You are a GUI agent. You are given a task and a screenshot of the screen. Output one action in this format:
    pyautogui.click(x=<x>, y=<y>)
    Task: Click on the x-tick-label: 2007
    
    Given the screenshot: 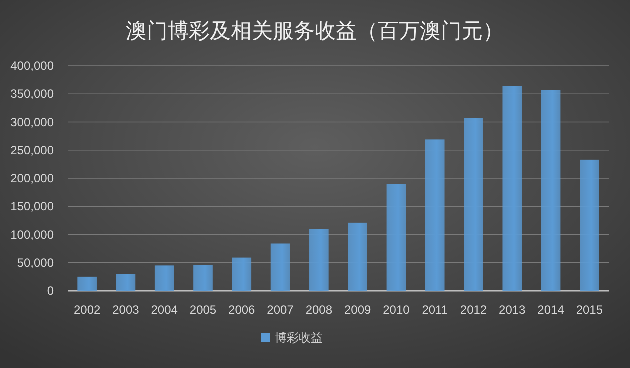 What is the action you would take?
    pyautogui.click(x=280, y=310)
    